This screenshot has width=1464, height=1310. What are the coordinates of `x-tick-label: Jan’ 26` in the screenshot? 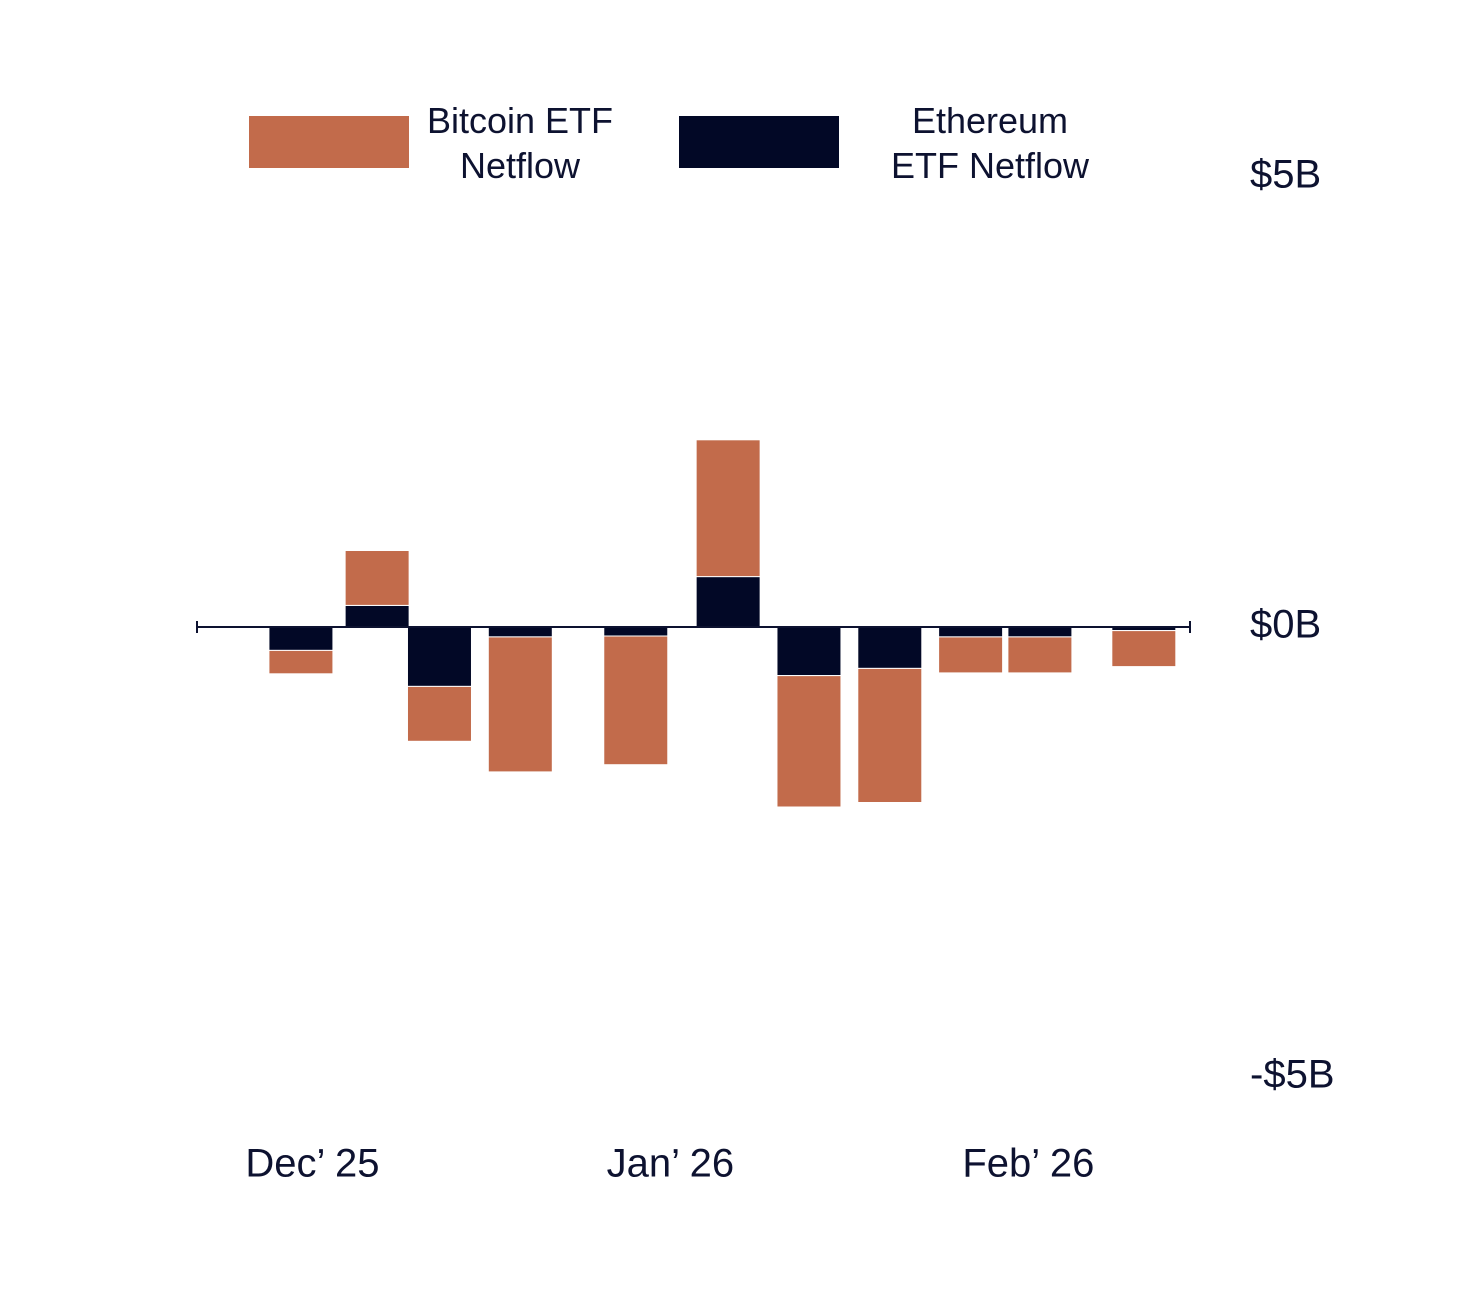 It's located at (671, 1164).